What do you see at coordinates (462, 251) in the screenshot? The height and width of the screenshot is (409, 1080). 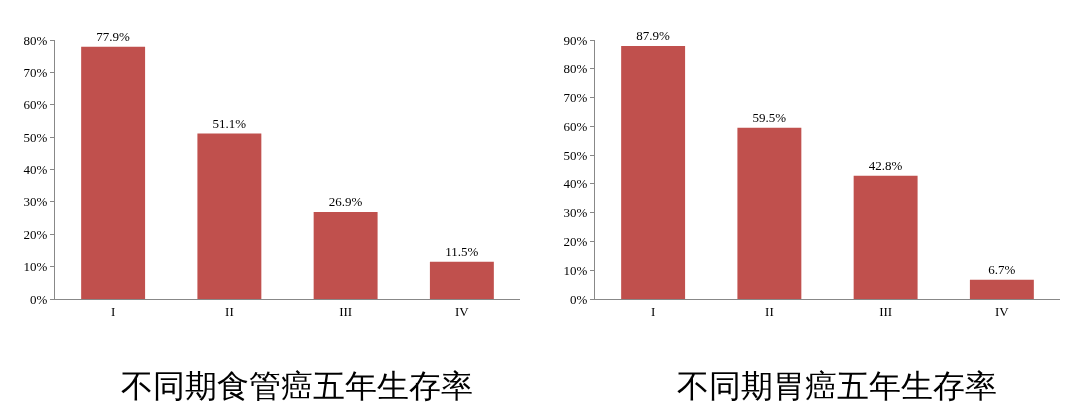 I see `data-label: 11.5%` at bounding box center [462, 251].